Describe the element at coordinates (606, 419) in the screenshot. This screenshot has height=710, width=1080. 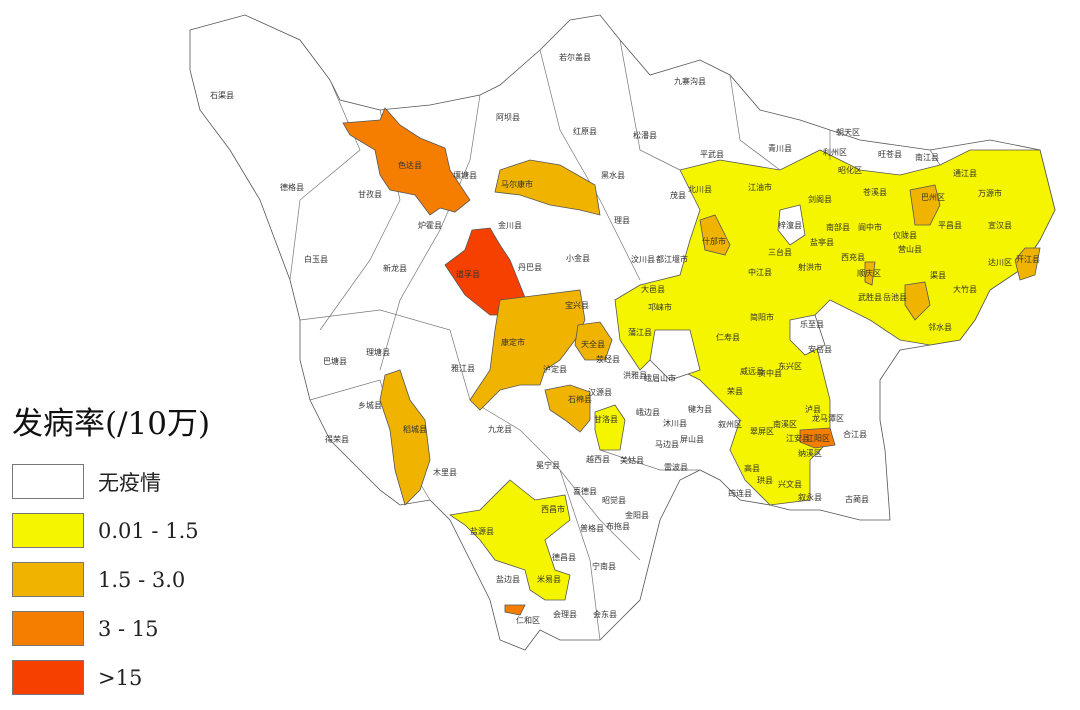
I see `county-label: 甘洛县` at that location.